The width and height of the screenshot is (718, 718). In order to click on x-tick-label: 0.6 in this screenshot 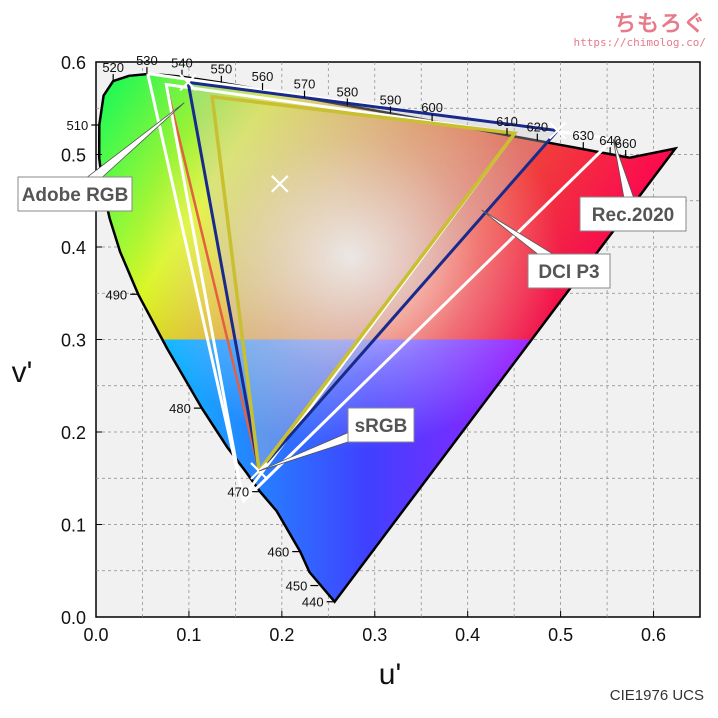, I will do `click(653, 635)`.